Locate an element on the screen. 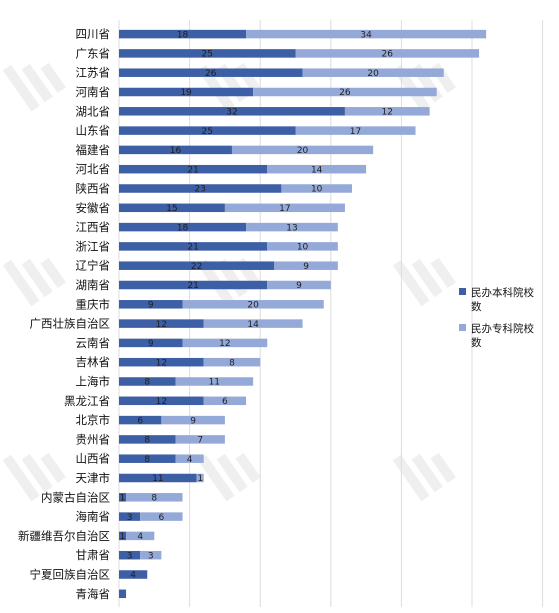  category-label: 甘肃省 is located at coordinates (93, 555).